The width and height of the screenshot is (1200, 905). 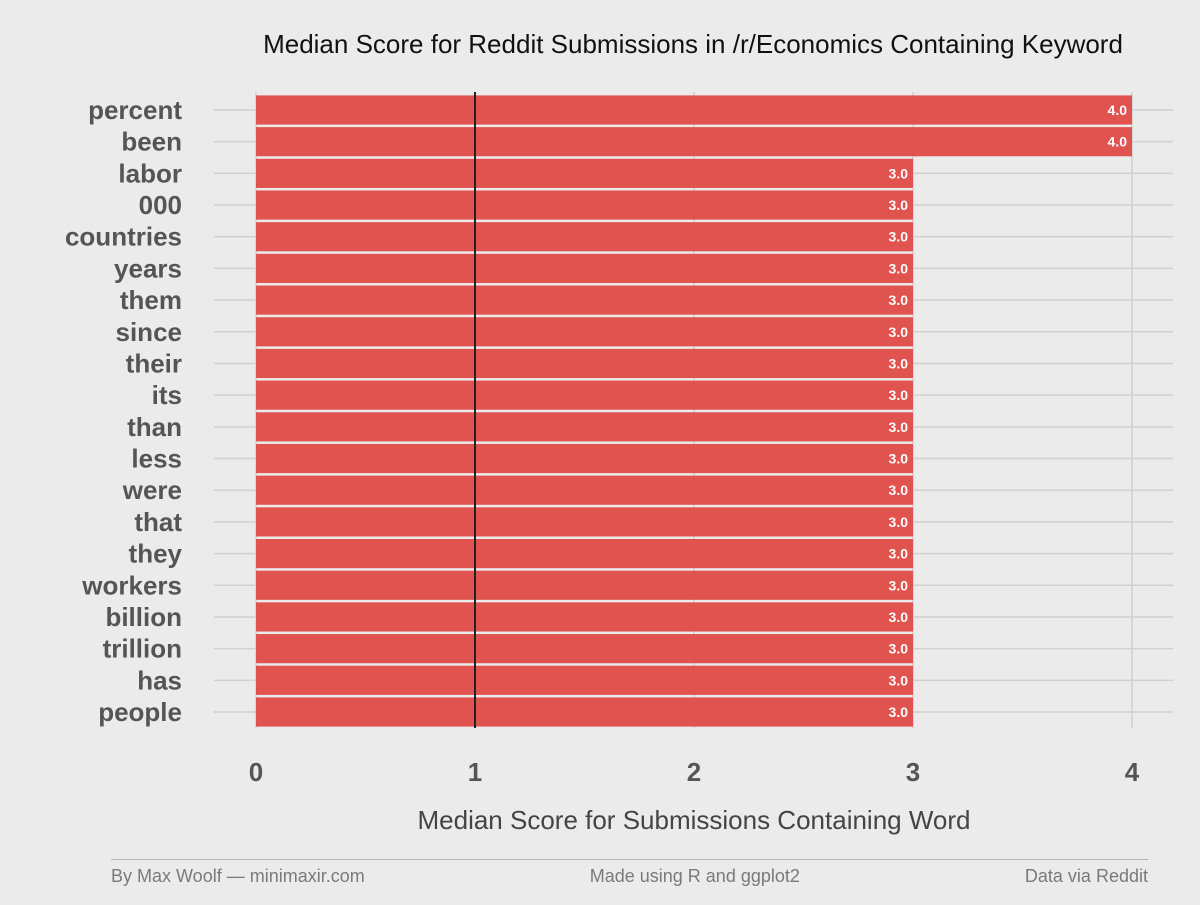 What do you see at coordinates (475, 772) in the screenshot?
I see `x-tick-label: 1` at bounding box center [475, 772].